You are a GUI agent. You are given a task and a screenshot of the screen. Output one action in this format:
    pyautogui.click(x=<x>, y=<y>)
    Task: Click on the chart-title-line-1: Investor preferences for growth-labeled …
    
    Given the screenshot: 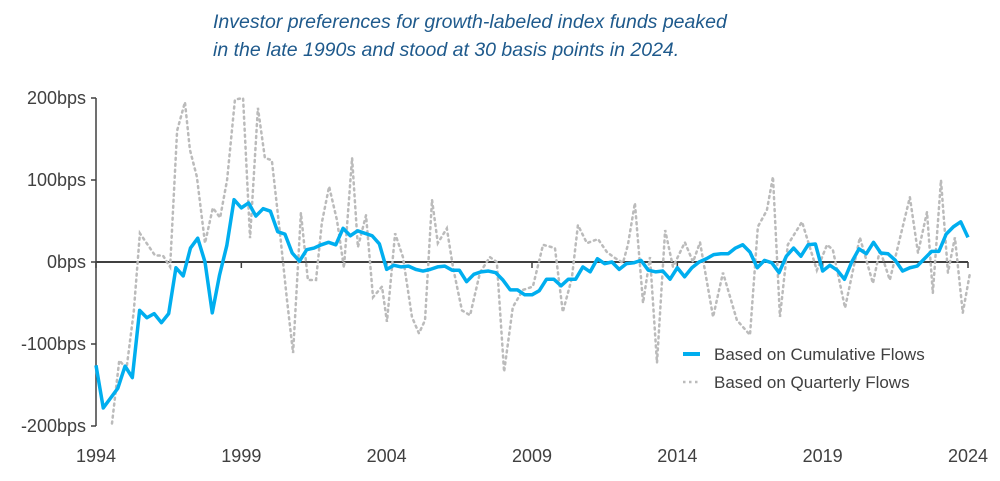 What is the action you would take?
    pyautogui.click(x=470, y=22)
    